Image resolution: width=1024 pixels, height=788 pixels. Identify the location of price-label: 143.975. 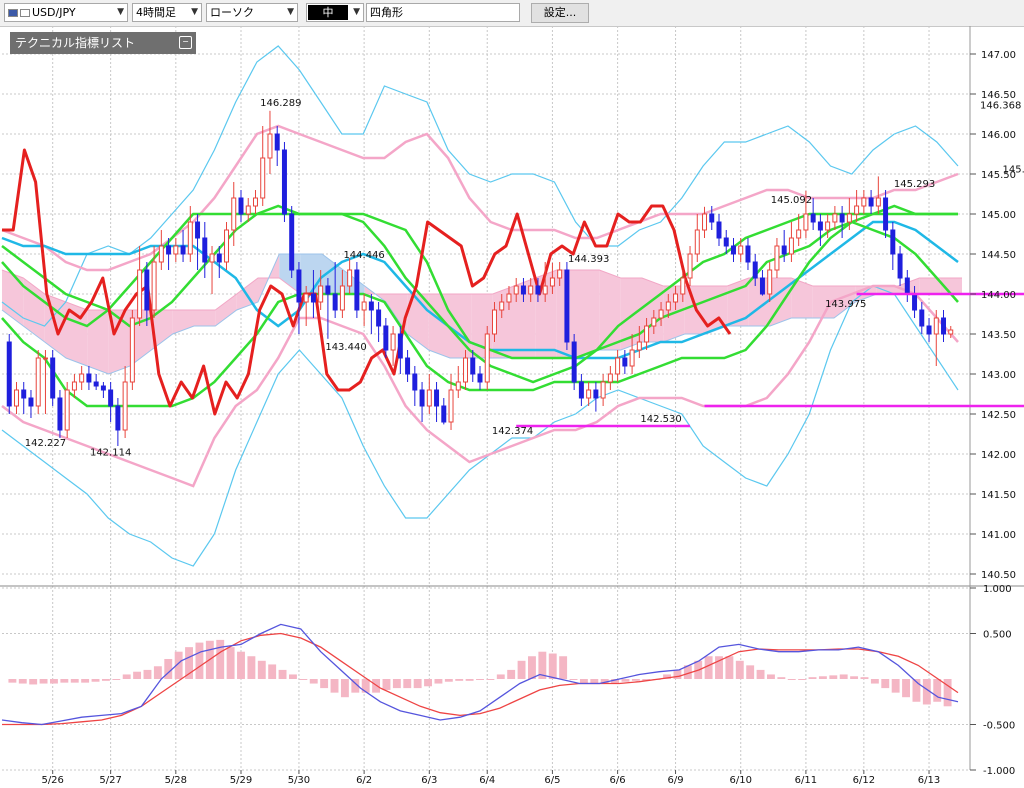
(845, 304).